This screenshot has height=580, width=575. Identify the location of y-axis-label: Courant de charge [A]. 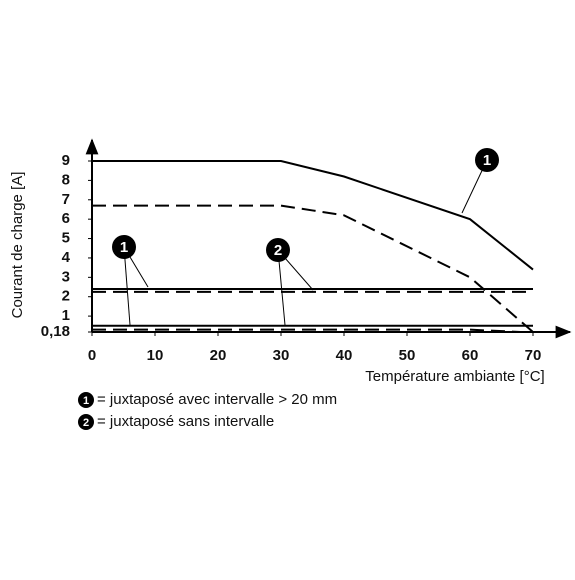
(17, 245).